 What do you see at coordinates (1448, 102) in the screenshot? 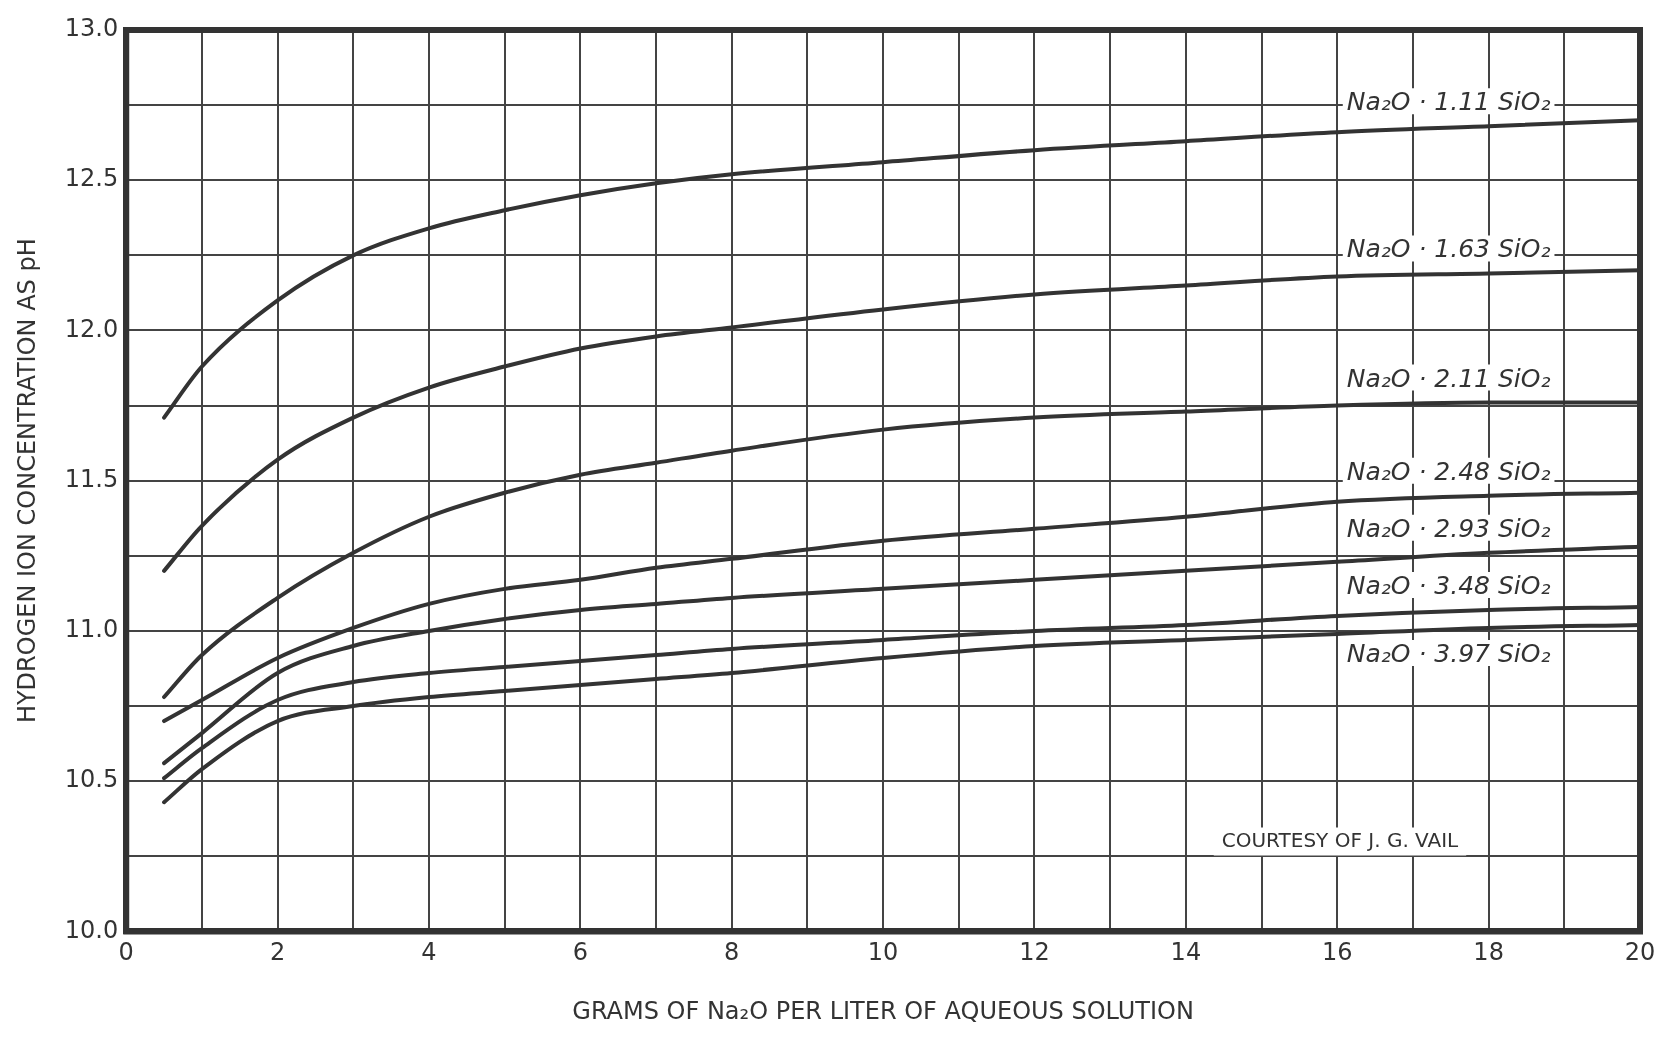
I see `series-label: Na₂O · 1.11 SiO₂` at bounding box center [1448, 102].